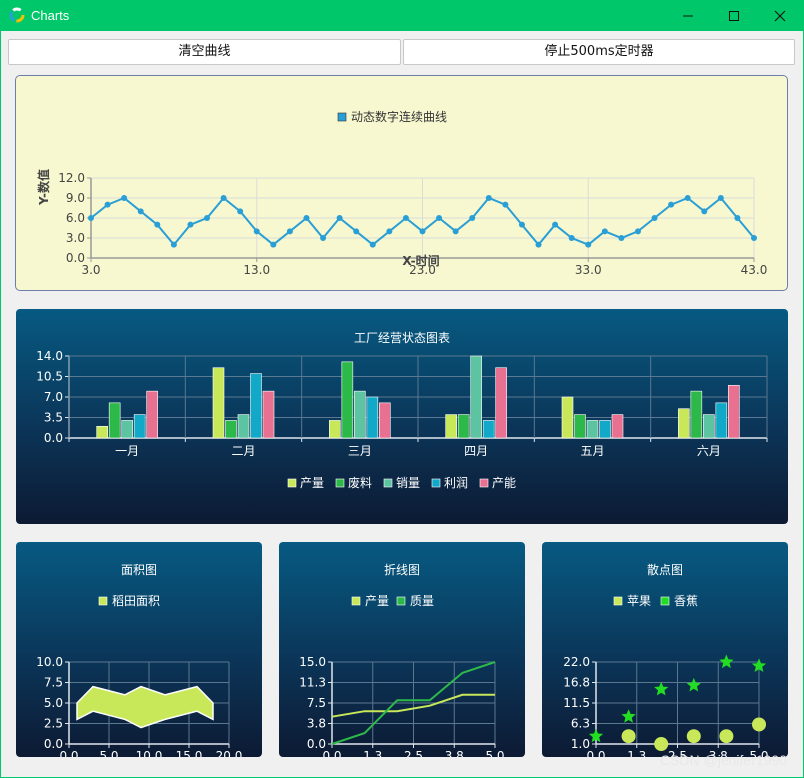 This screenshot has height=778, width=804. I want to click on x-tick-label: 1.3, so click(636, 753).